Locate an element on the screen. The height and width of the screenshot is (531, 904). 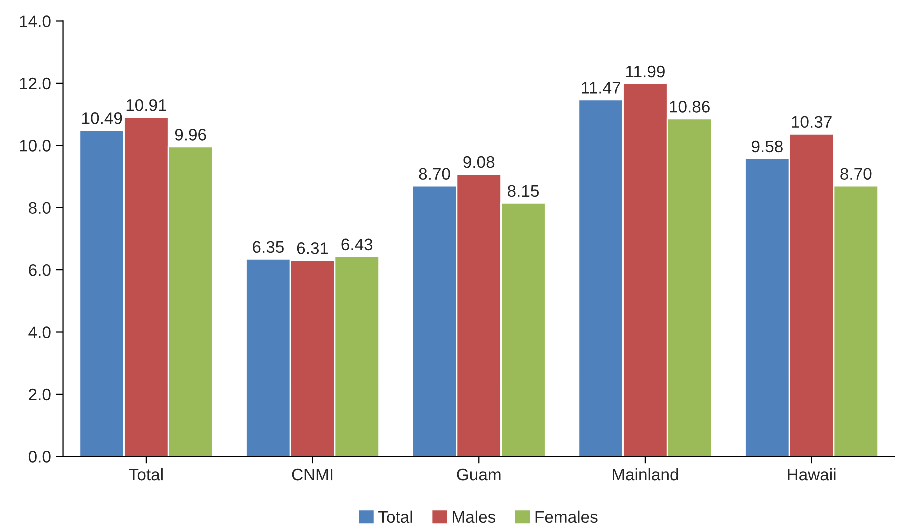
data-label: 11.99 is located at coordinates (645, 72).